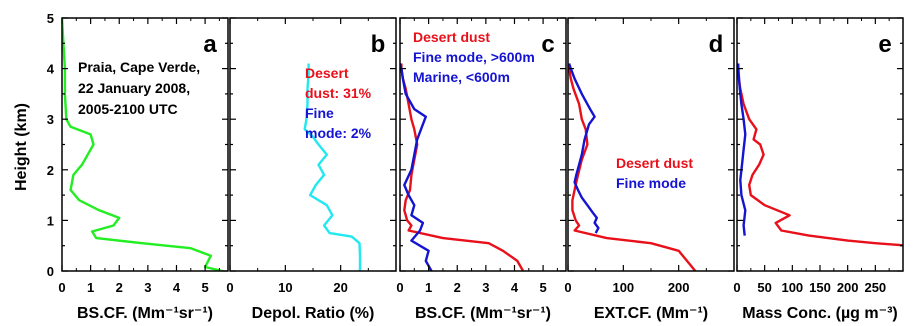 Image resolution: width=919 pixels, height=326 pixels. I want to click on y-axis-label: Height (km), so click(21, 147).